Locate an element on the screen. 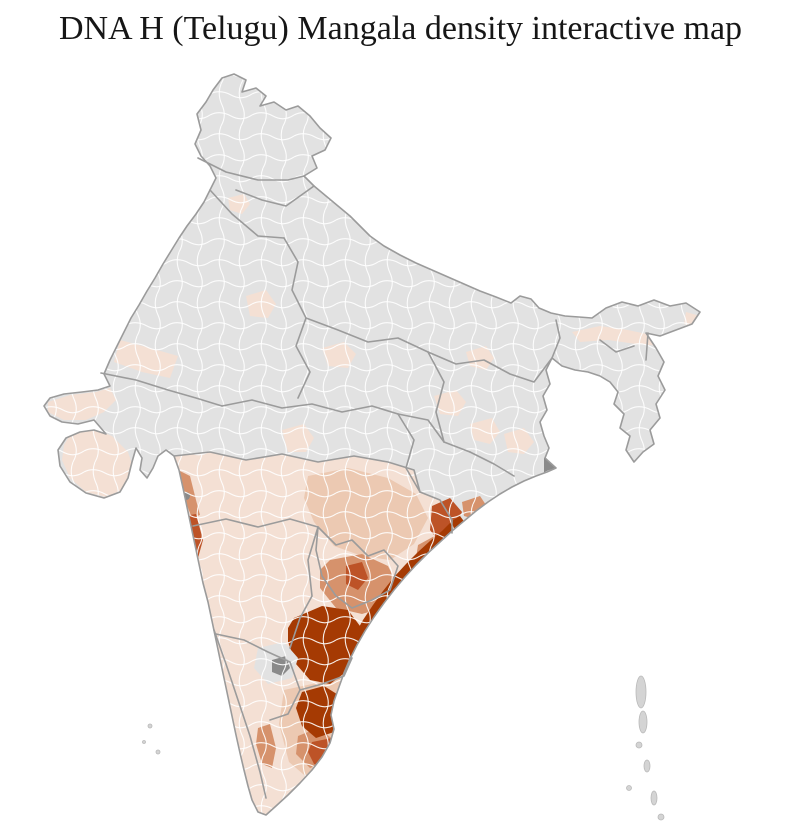  border-odisha-wb is located at coordinates (492, 464).